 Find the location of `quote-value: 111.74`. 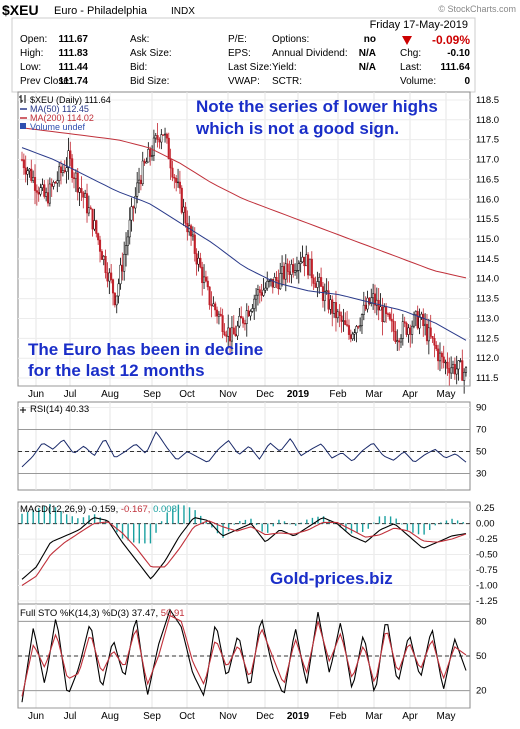

quote-value: 111.74 is located at coordinates (74, 81).